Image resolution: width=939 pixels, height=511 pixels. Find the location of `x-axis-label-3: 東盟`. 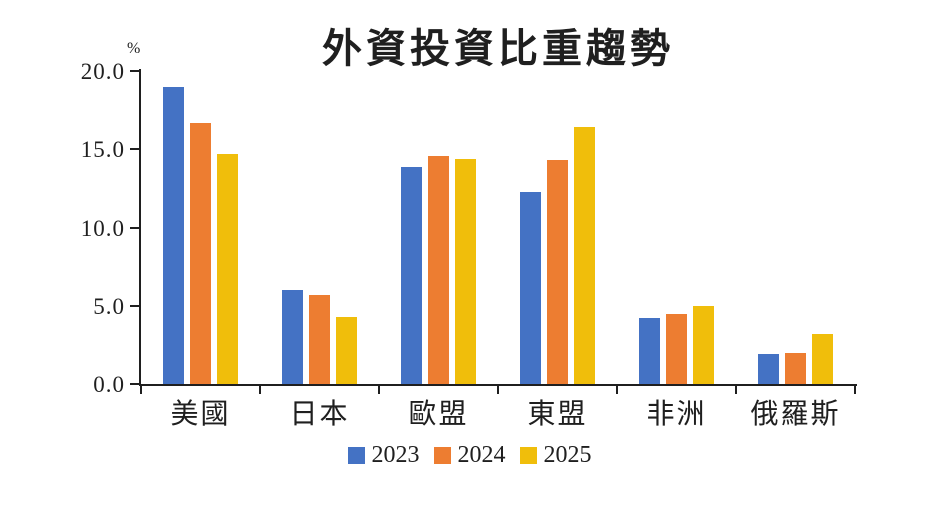

x-axis-label-3: 東盟 is located at coordinates (557, 414).